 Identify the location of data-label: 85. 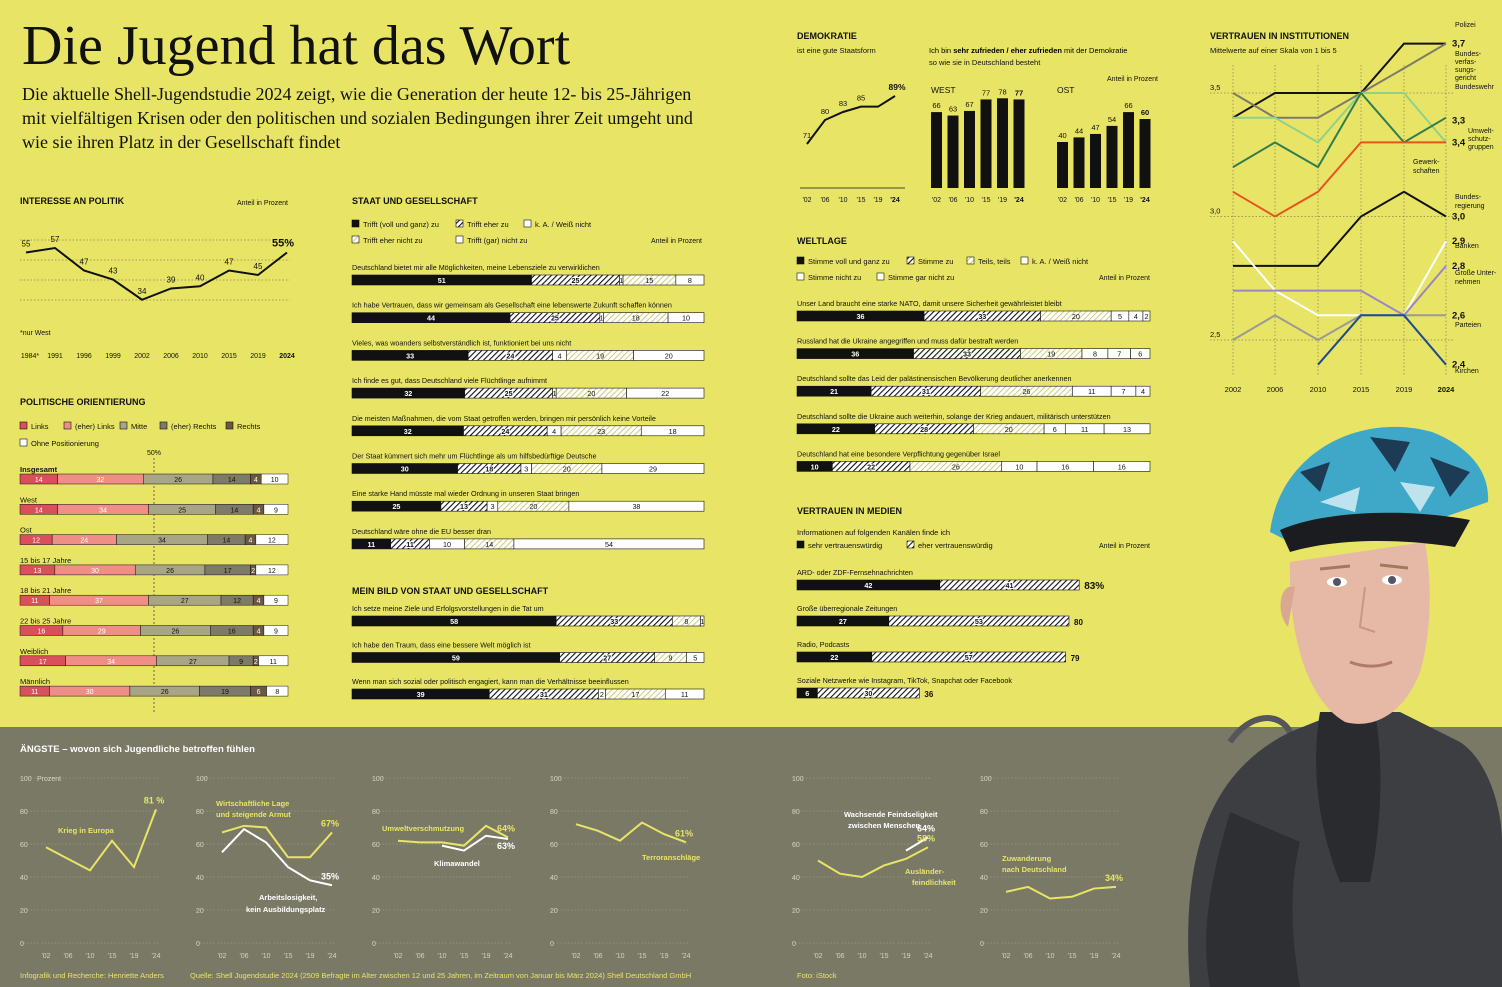
(861, 98).